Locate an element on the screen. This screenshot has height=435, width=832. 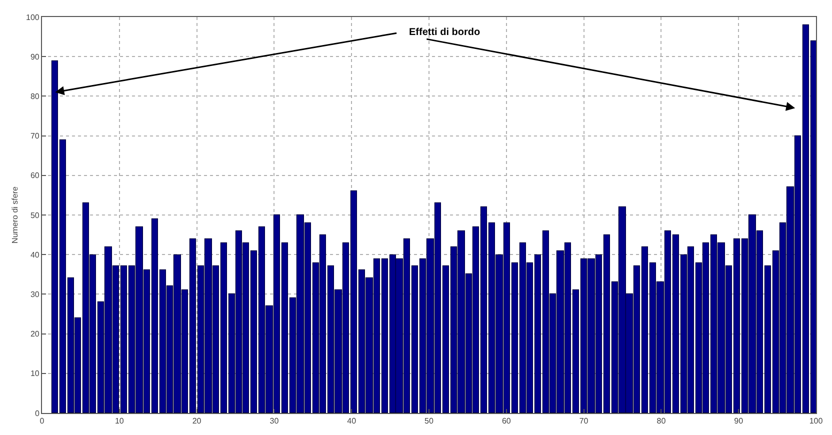
y-tick-label: 0 is located at coordinates (37, 413).